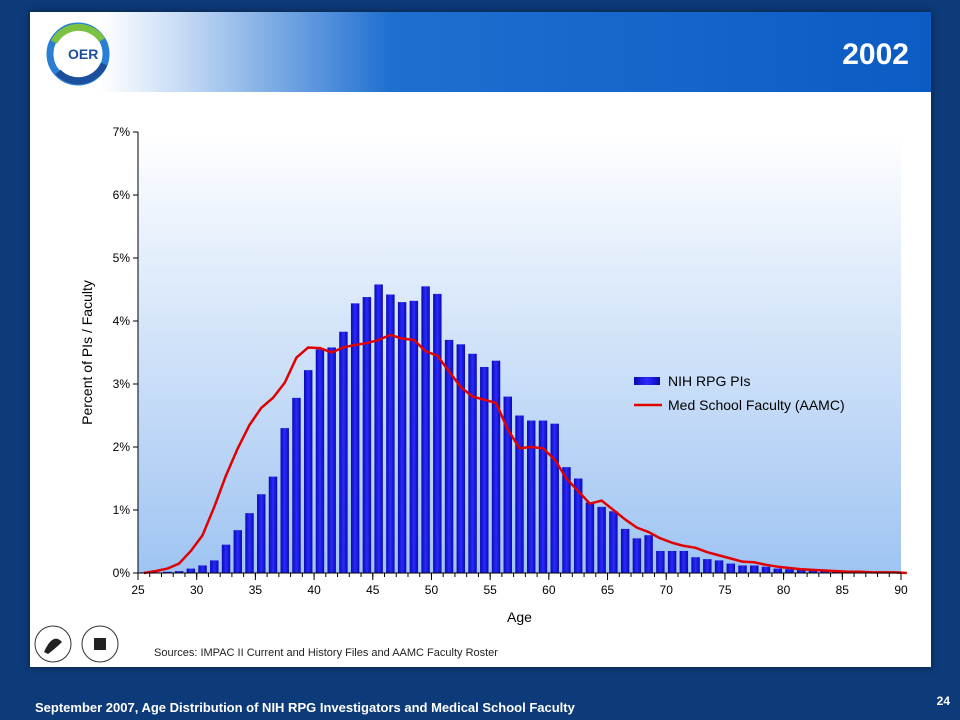  Describe the element at coordinates (197, 590) in the screenshot. I see `x-tick-label: 30` at that location.